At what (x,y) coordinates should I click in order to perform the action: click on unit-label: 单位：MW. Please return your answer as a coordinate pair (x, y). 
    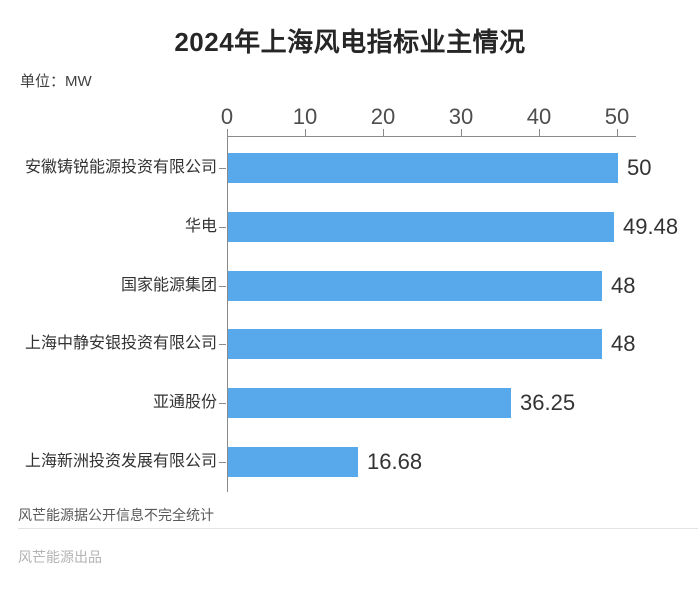
    Looking at the image, I should click on (56, 81).